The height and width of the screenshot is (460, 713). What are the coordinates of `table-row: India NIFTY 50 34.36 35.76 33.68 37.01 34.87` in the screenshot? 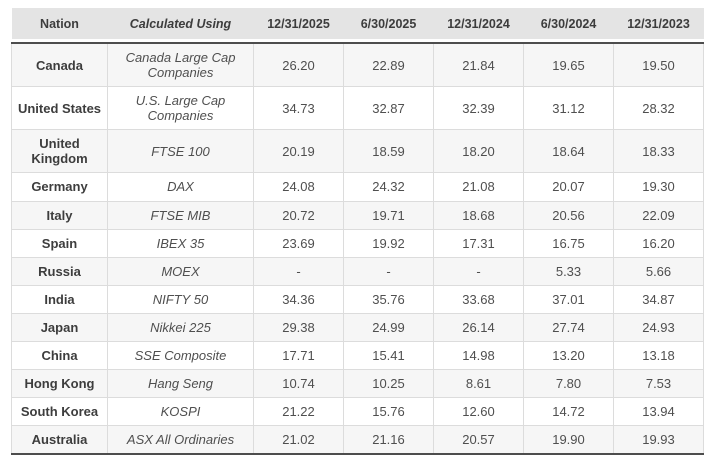 It's located at (357, 299).